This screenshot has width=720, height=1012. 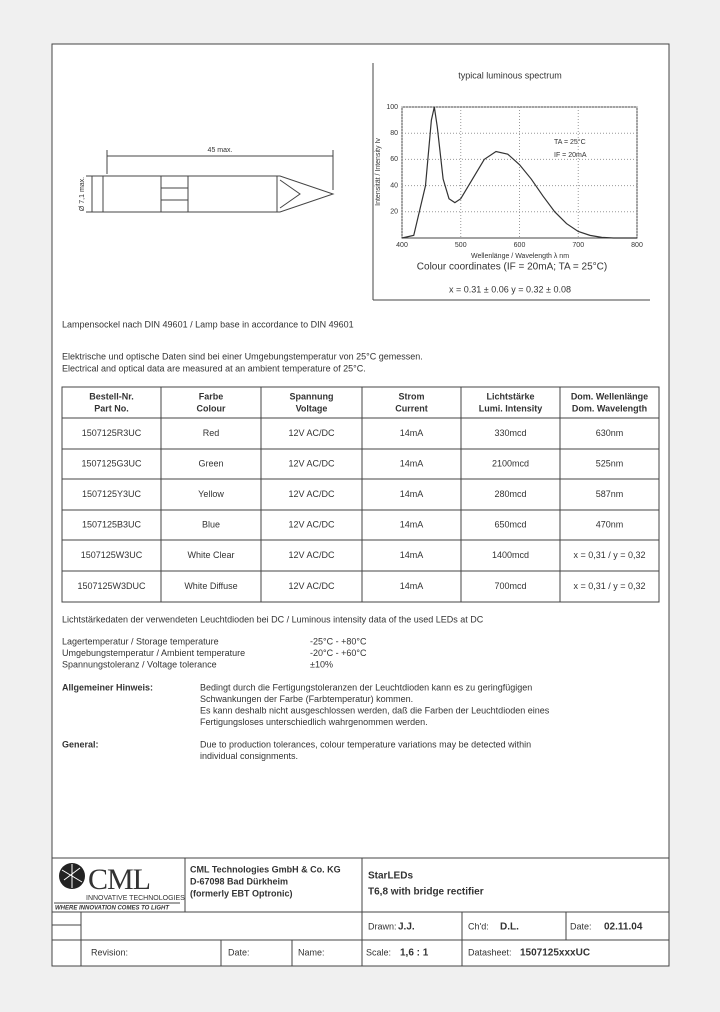 What do you see at coordinates (109, 952) in the screenshot?
I see `field-label: Revision:` at bounding box center [109, 952].